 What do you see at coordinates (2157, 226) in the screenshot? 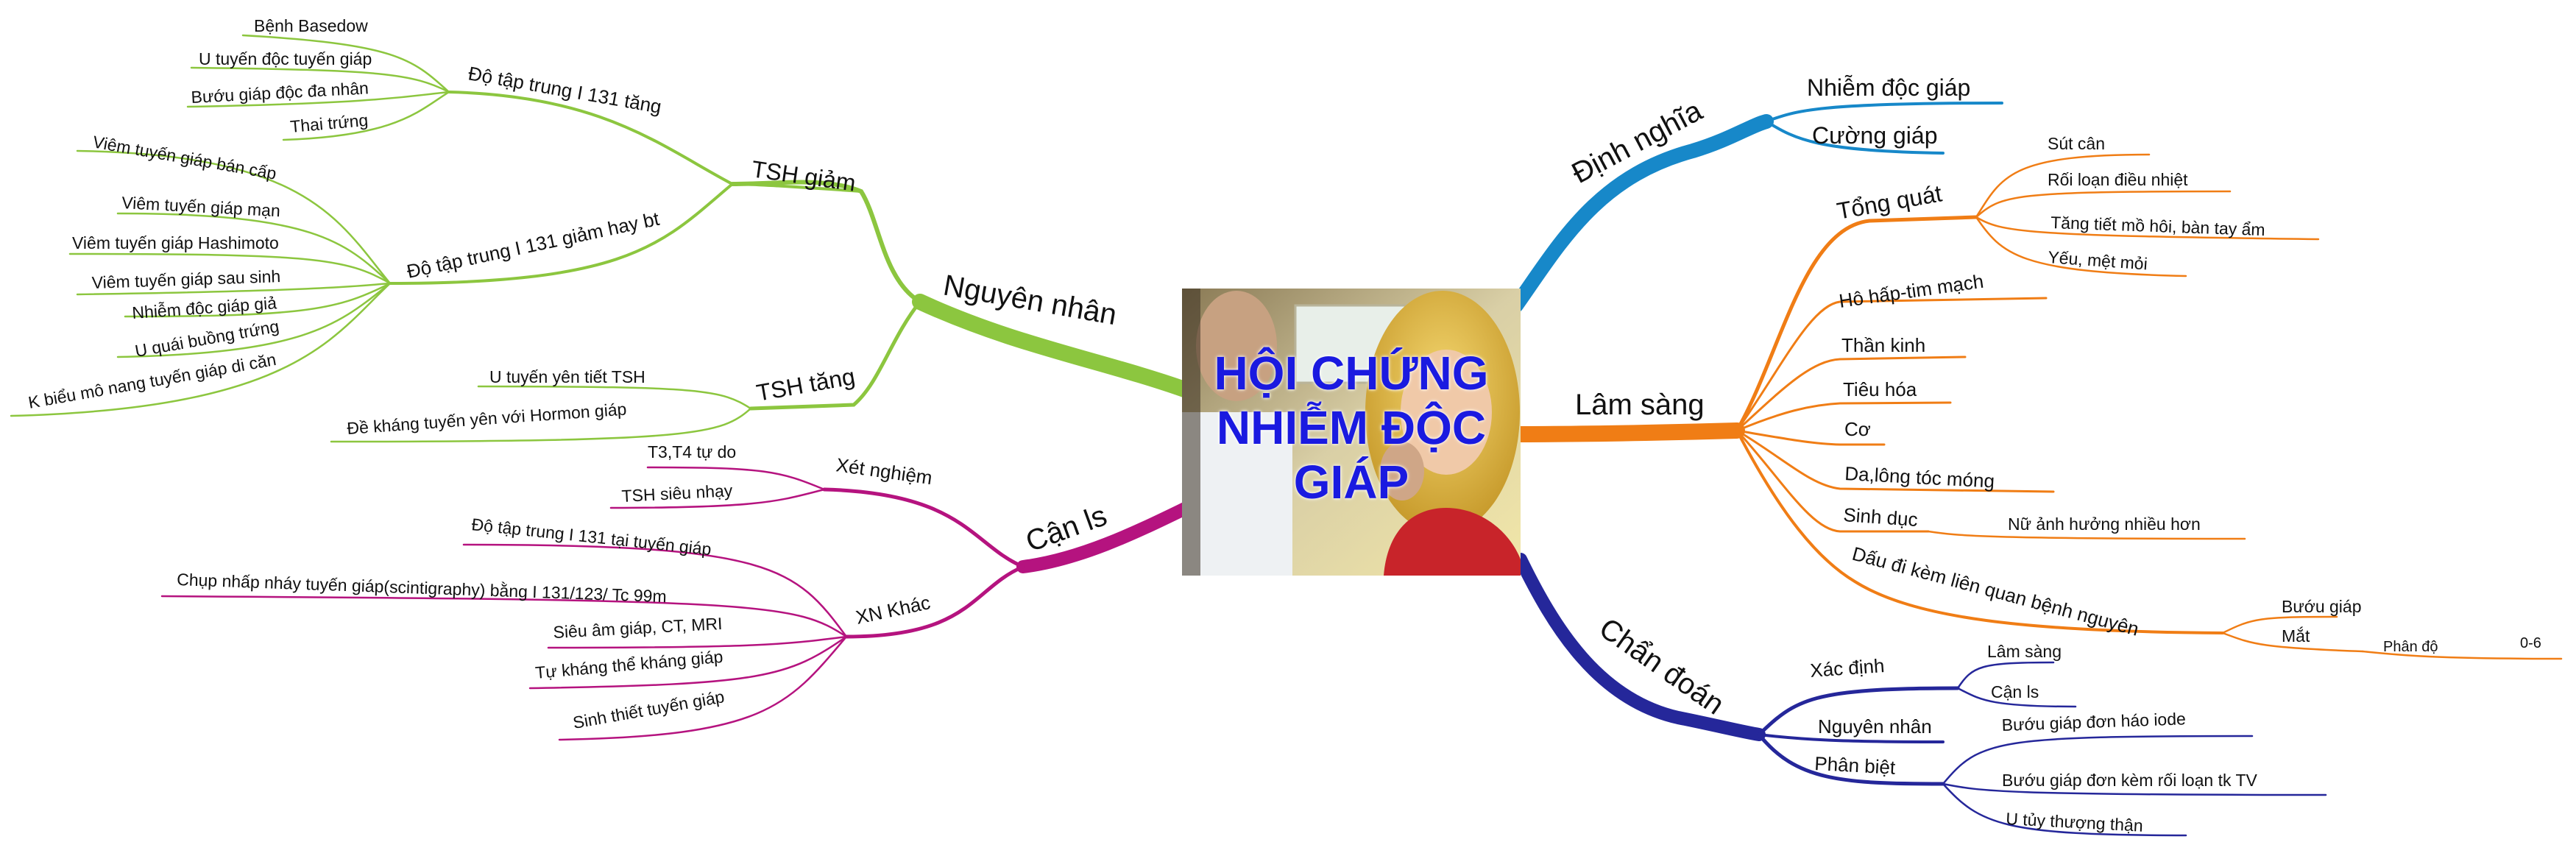
I see `leaf-tang-tiet: Tăng tiết mồ hôi, bàn tay ẩm` at bounding box center [2157, 226].